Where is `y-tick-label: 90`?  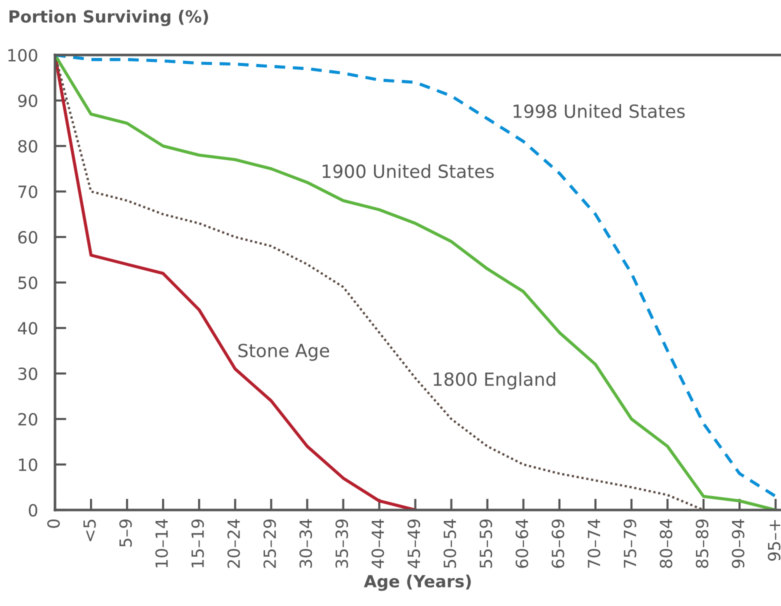 y-tick-label: 90 is located at coordinates (28, 101).